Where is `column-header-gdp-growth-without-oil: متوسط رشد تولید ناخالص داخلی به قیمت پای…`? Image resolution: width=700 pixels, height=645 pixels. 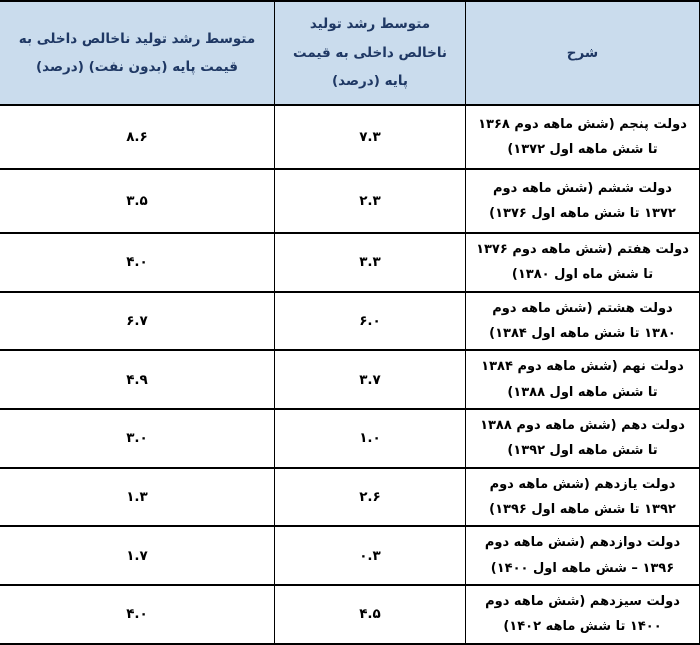
column-header-gdp-growth-without-oil: متوسط رشد تولید ناخالص داخلی به قیمت پای… is located at coordinates (137, 53).